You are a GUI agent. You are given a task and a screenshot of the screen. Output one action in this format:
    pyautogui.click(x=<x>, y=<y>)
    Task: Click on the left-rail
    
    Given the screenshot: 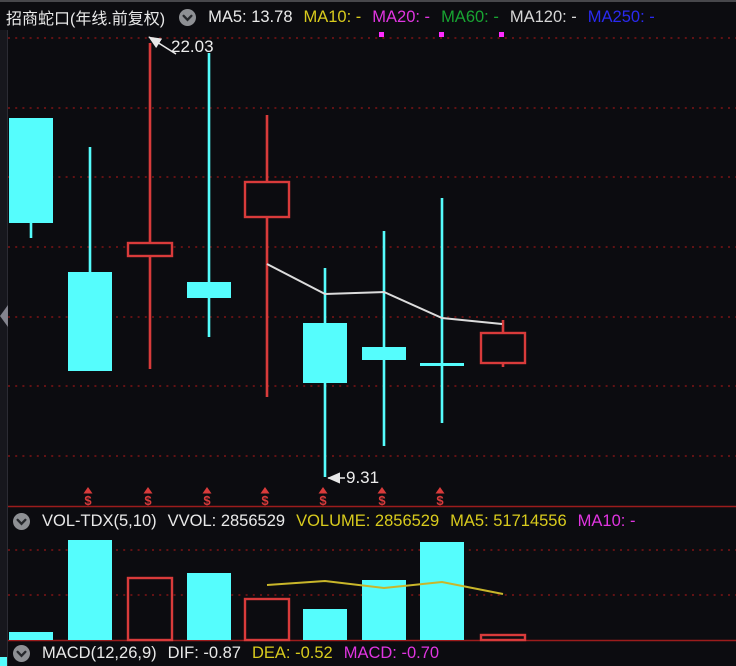 What is the action you would take?
    pyautogui.click(x=4, y=348)
    